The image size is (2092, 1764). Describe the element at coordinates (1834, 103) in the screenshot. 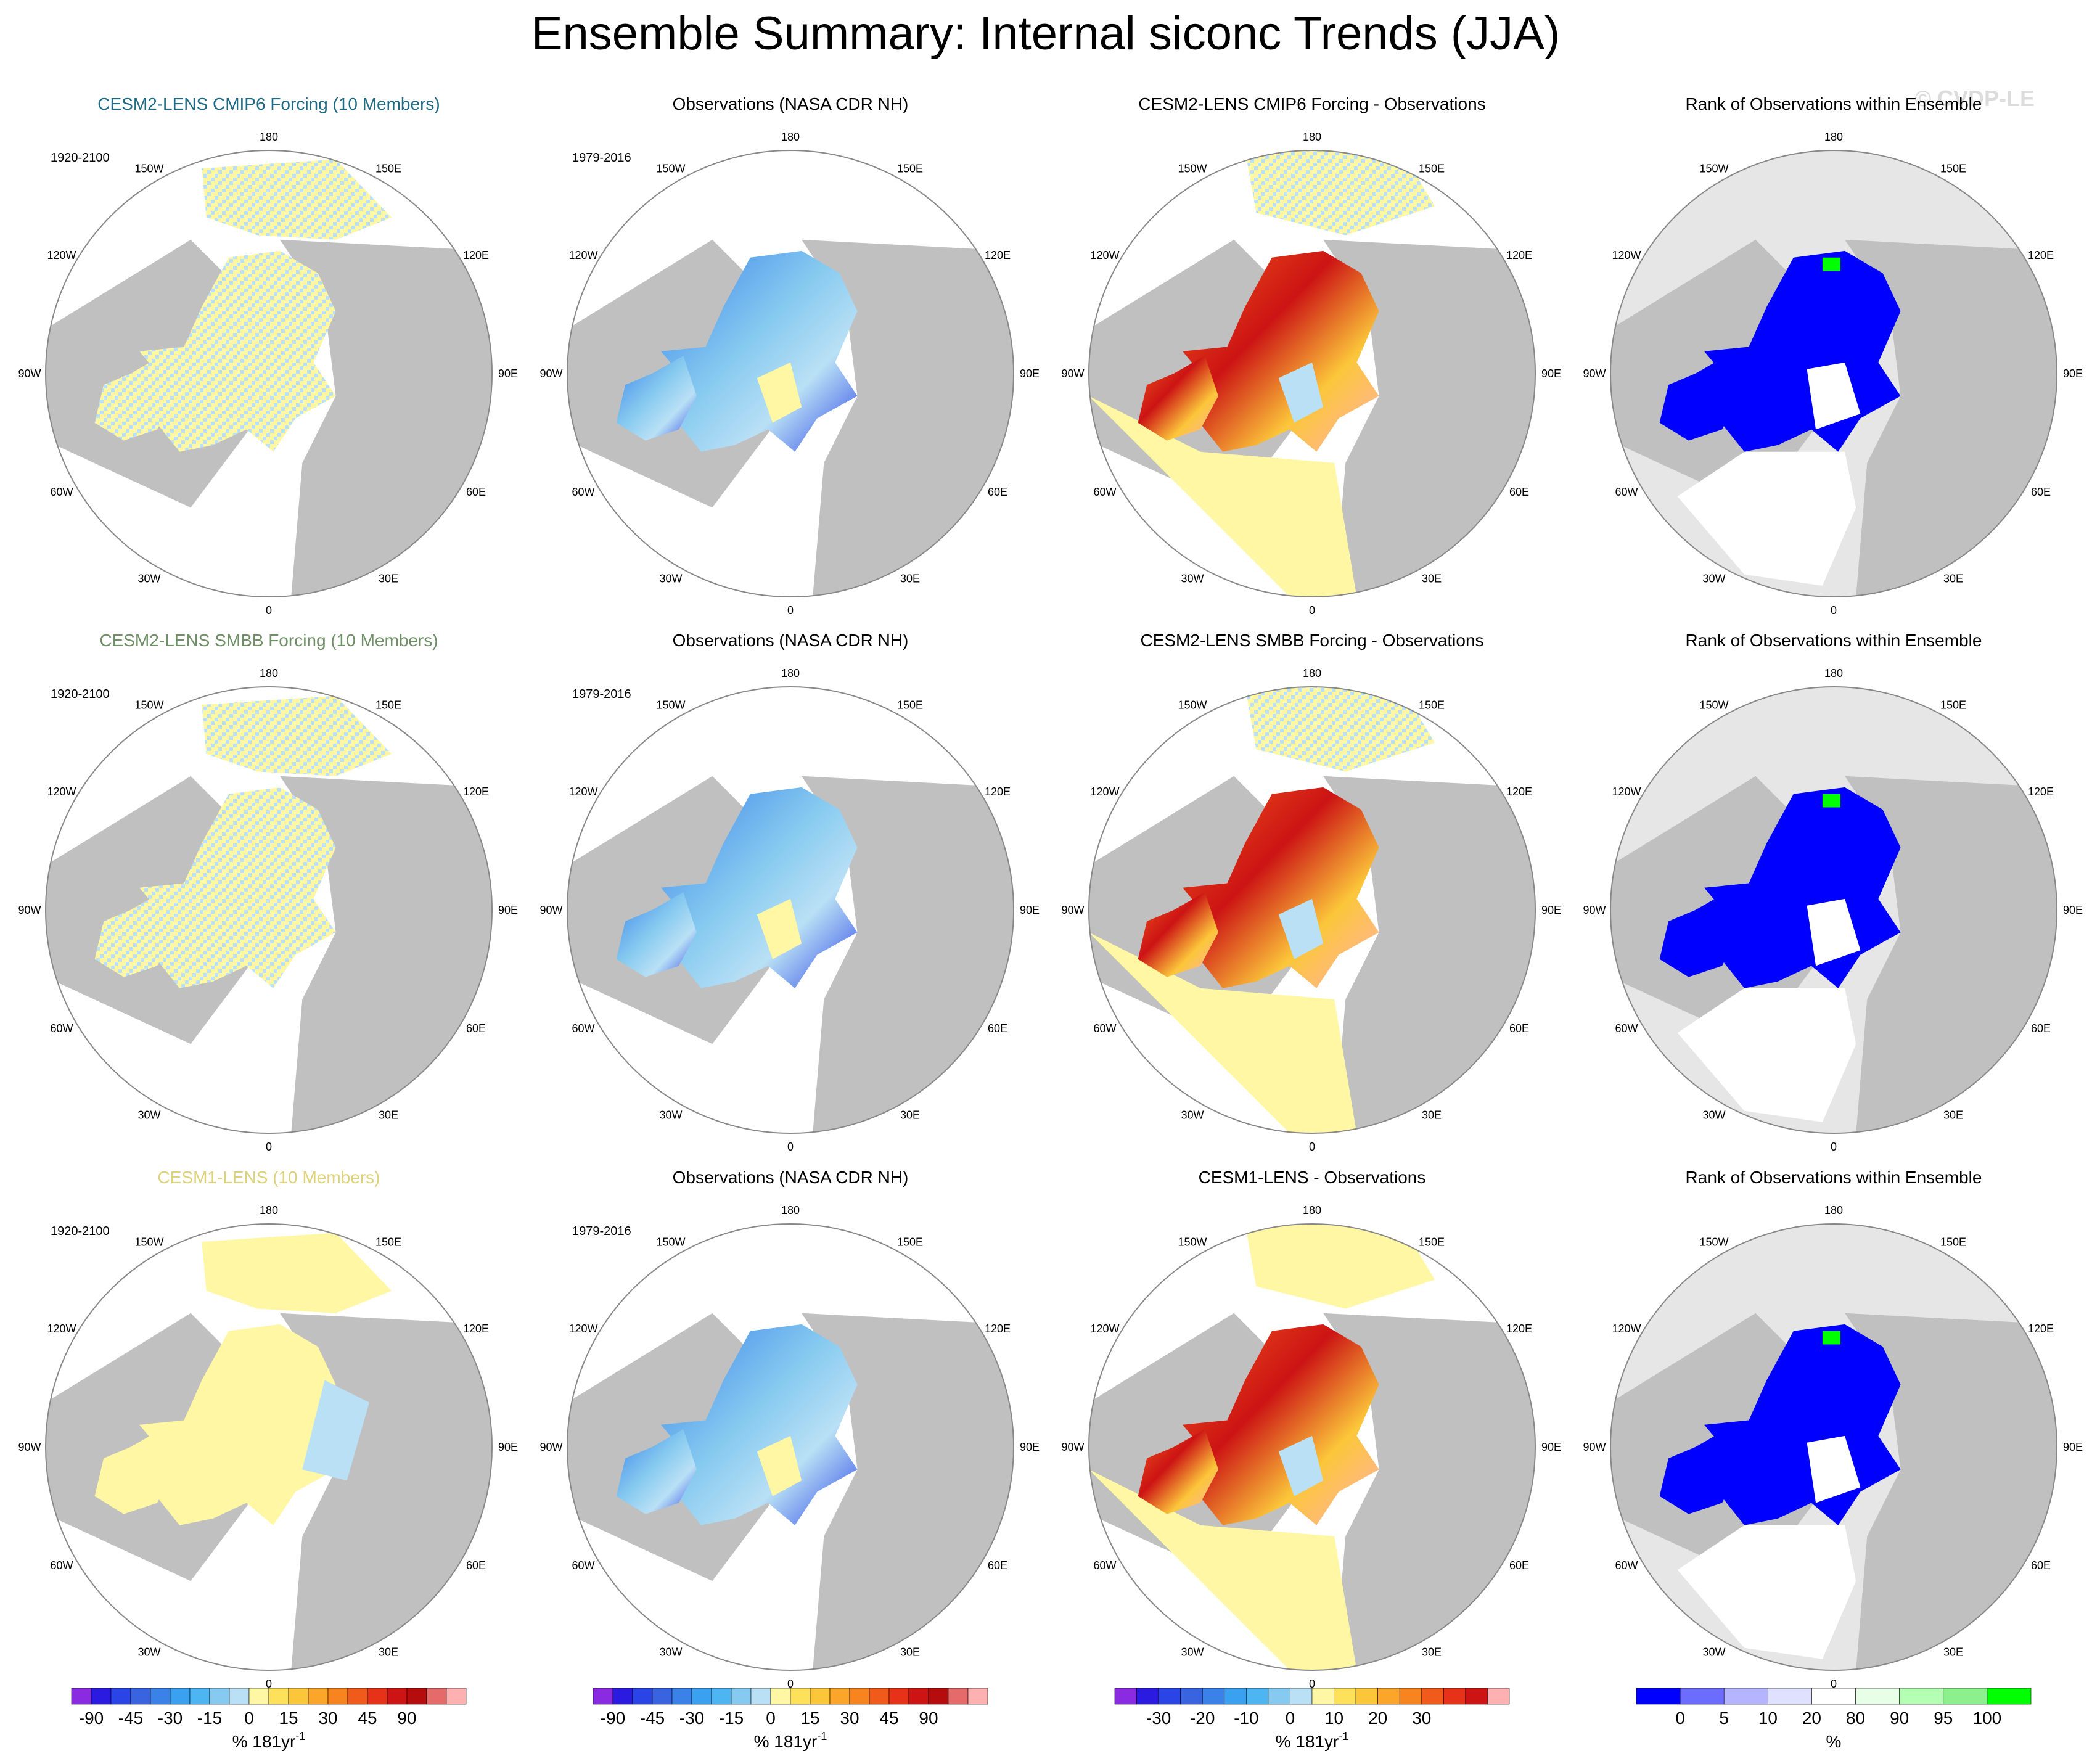

I see `panel-title: Rank of Observations within Ensemble` at that location.